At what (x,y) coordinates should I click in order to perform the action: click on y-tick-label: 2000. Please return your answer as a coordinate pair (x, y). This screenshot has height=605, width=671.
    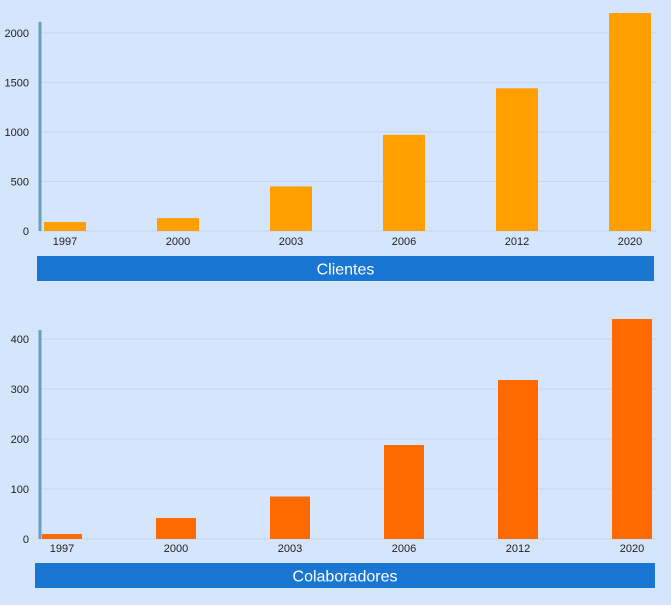
    Looking at the image, I should click on (17, 34).